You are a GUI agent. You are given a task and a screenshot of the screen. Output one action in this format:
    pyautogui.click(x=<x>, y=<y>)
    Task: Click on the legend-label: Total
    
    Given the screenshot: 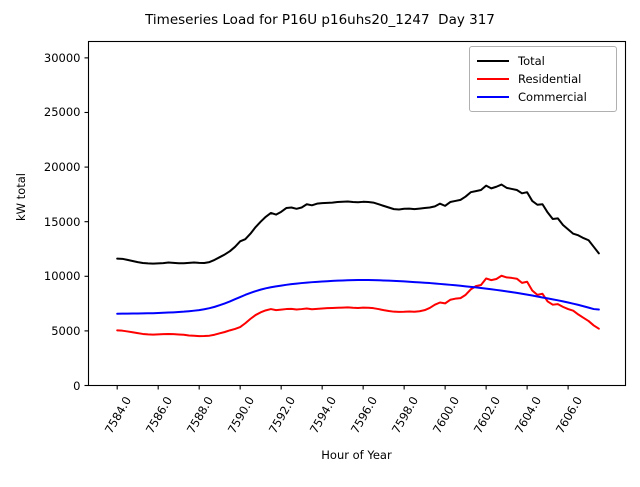 What is the action you would take?
    pyautogui.click(x=531, y=61)
    